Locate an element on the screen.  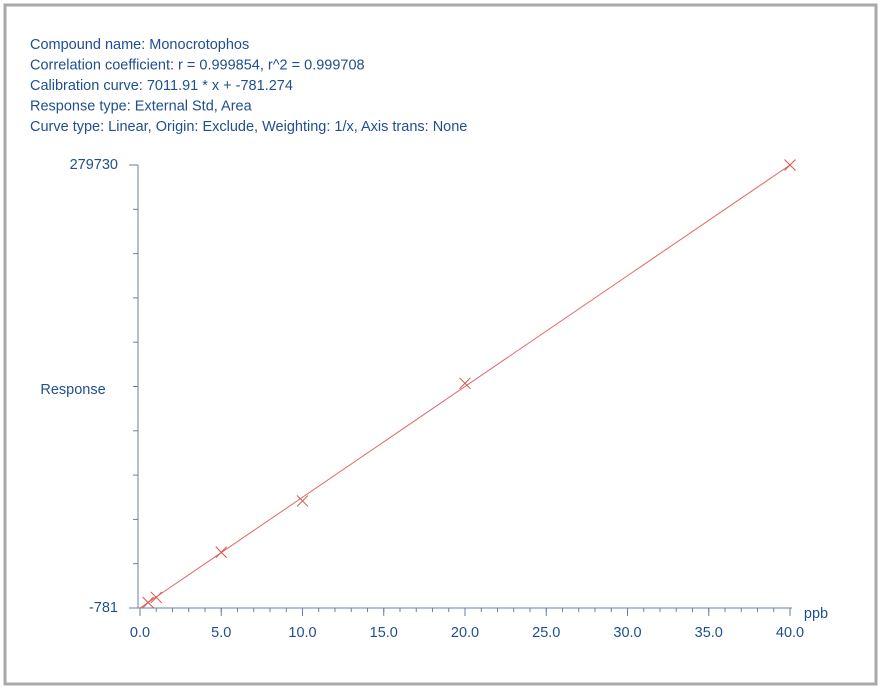
y-axis-label: Response is located at coordinates (72, 390).